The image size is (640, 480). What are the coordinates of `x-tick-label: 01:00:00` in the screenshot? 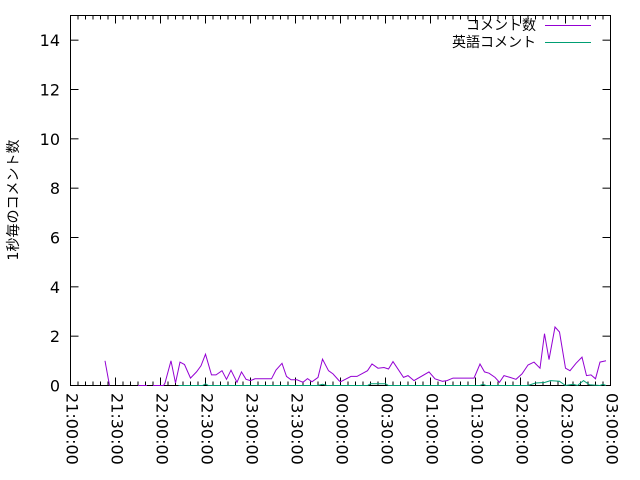 It's located at (432, 429).